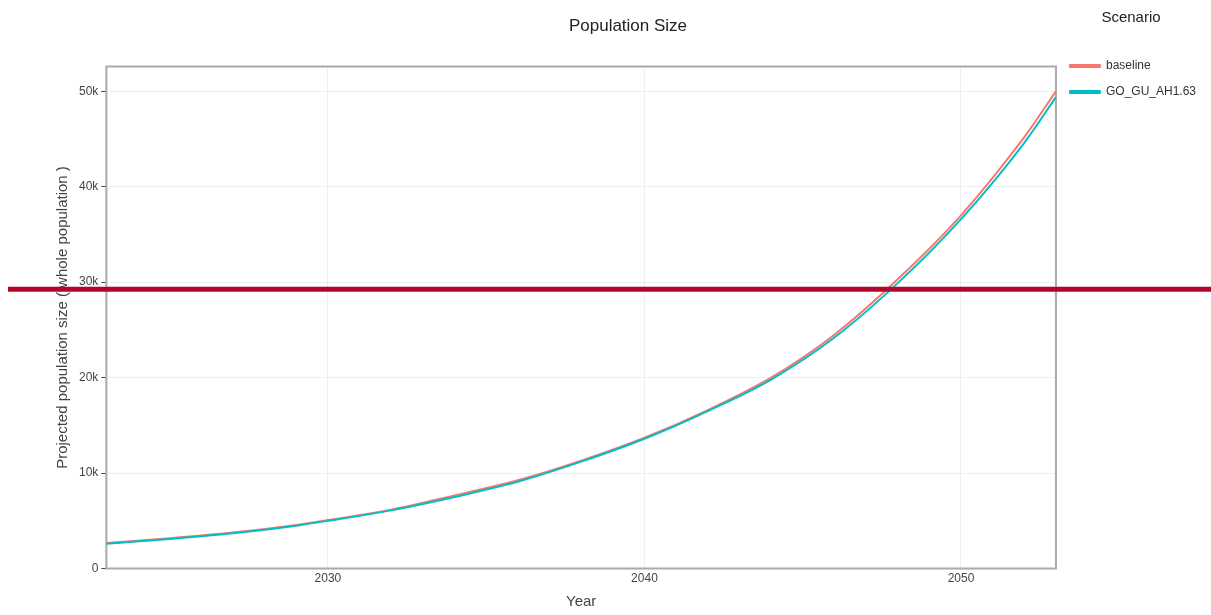 The width and height of the screenshot is (1211, 615). I want to click on x-axis-title: Year, so click(581, 601).